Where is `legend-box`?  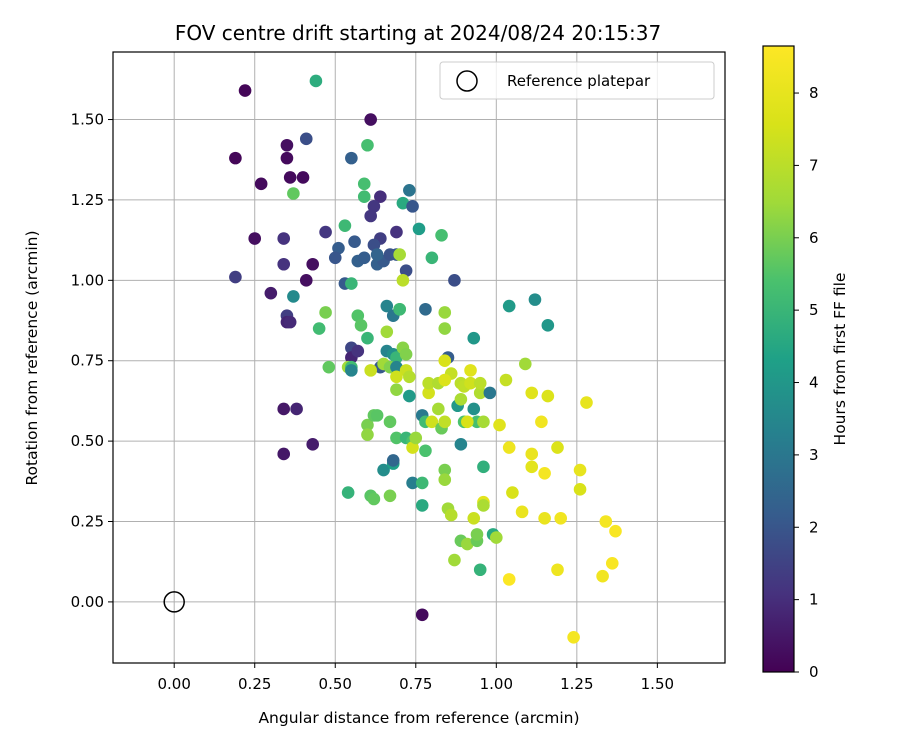
legend-box is located at coordinates (577, 80).